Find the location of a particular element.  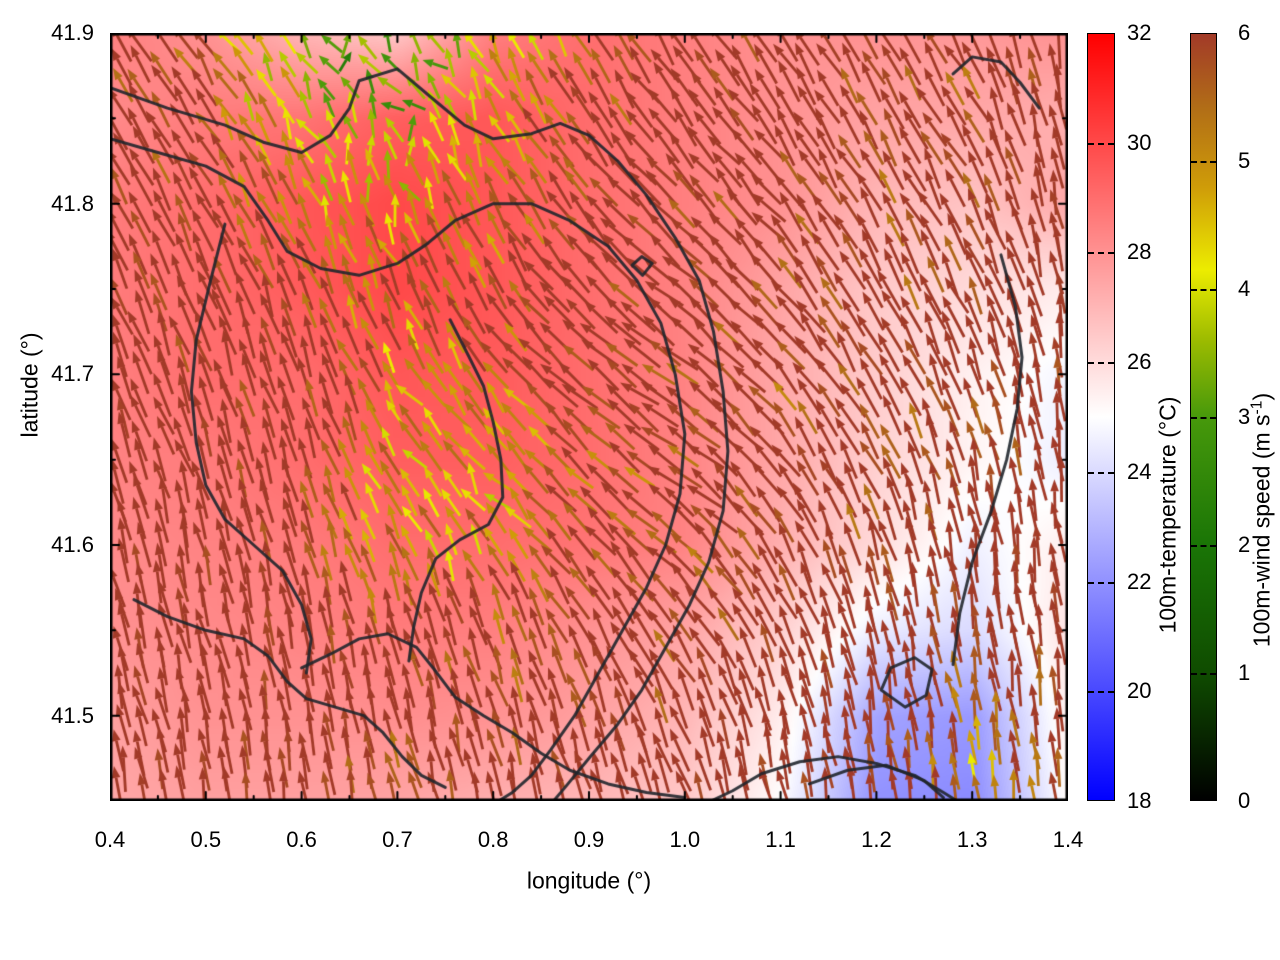

temperature-colorbar-tick-label: 32 is located at coordinates (1139, 32).